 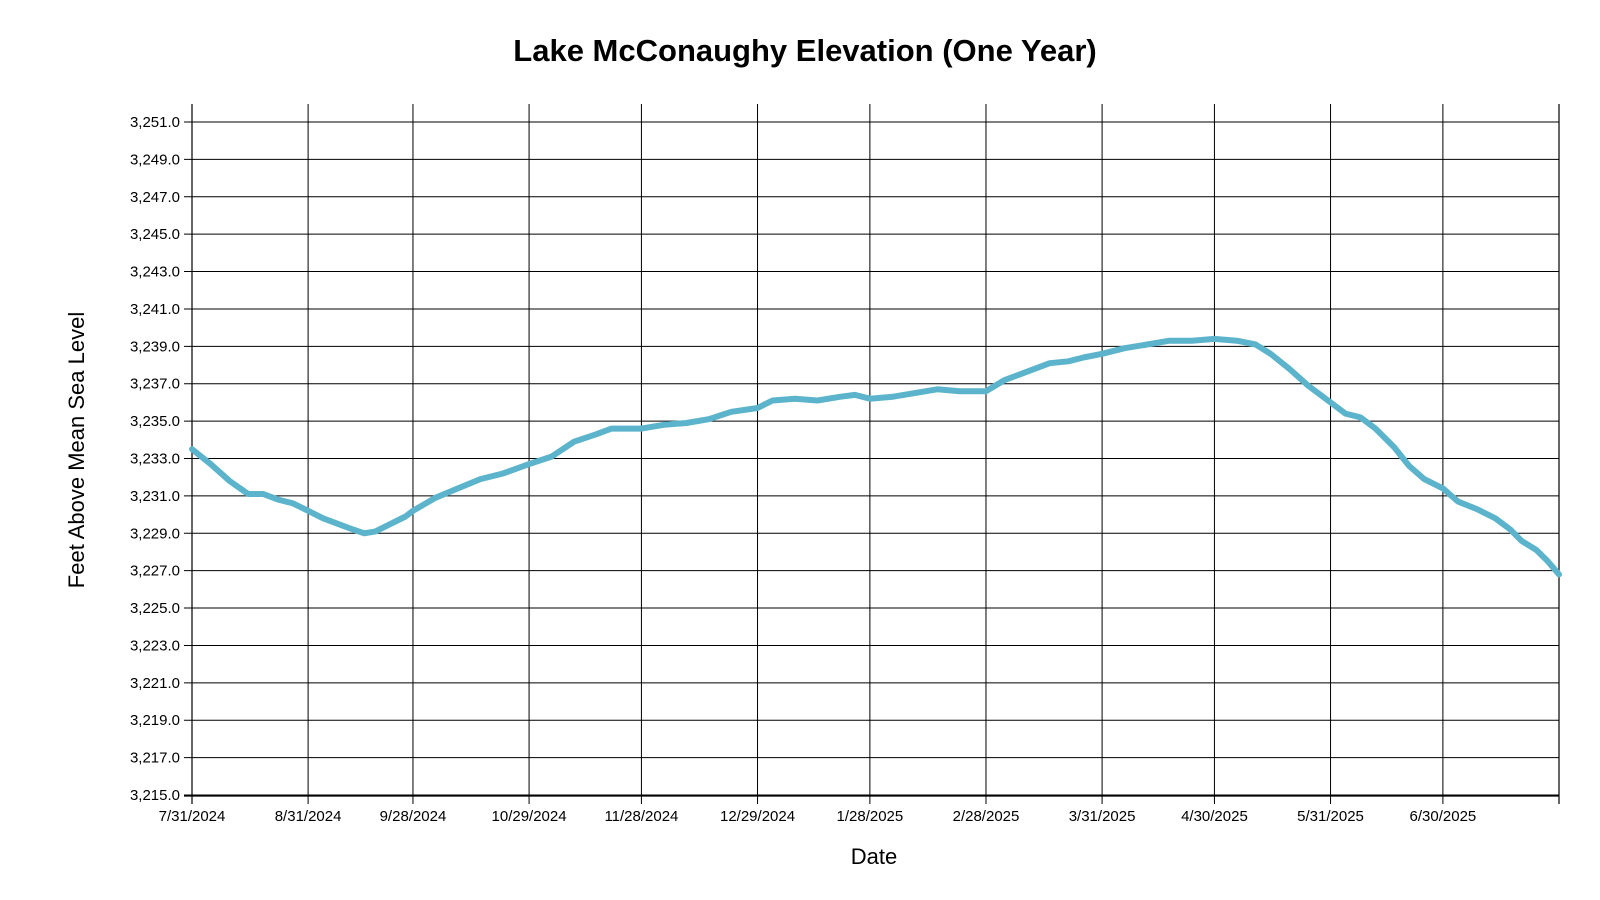 What do you see at coordinates (757, 816) in the screenshot?
I see `x-tick-label: 12/29/2024` at bounding box center [757, 816].